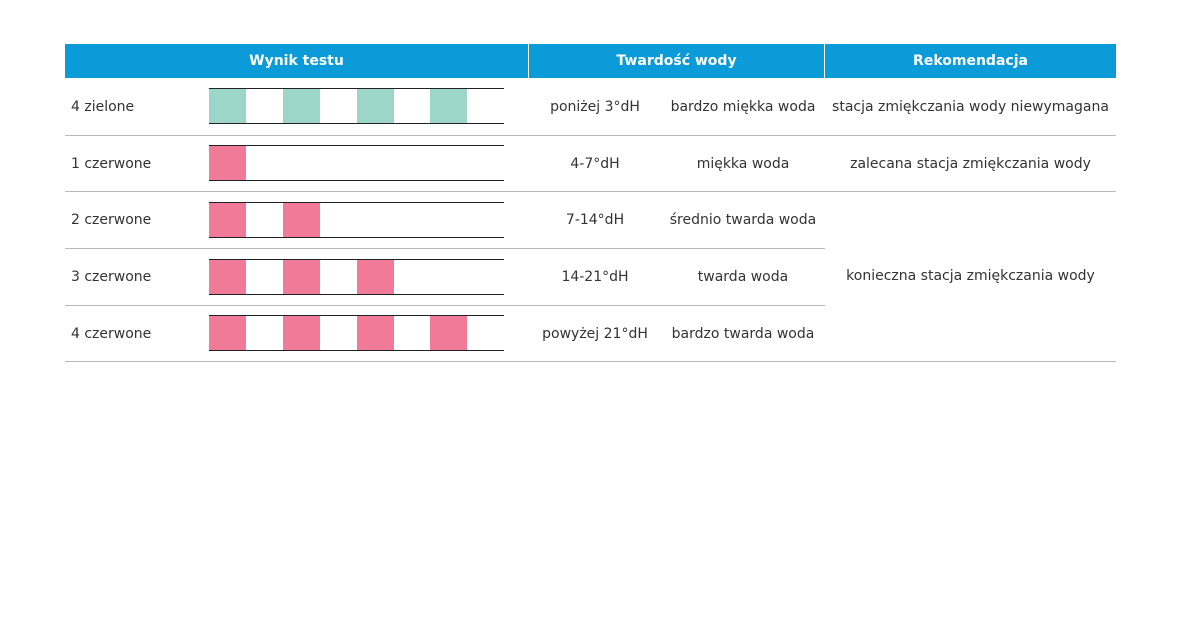 This screenshot has width=1180, height=636. I want to click on recommendation-text: konieczna stacja zmiękczania wody, so click(970, 276).